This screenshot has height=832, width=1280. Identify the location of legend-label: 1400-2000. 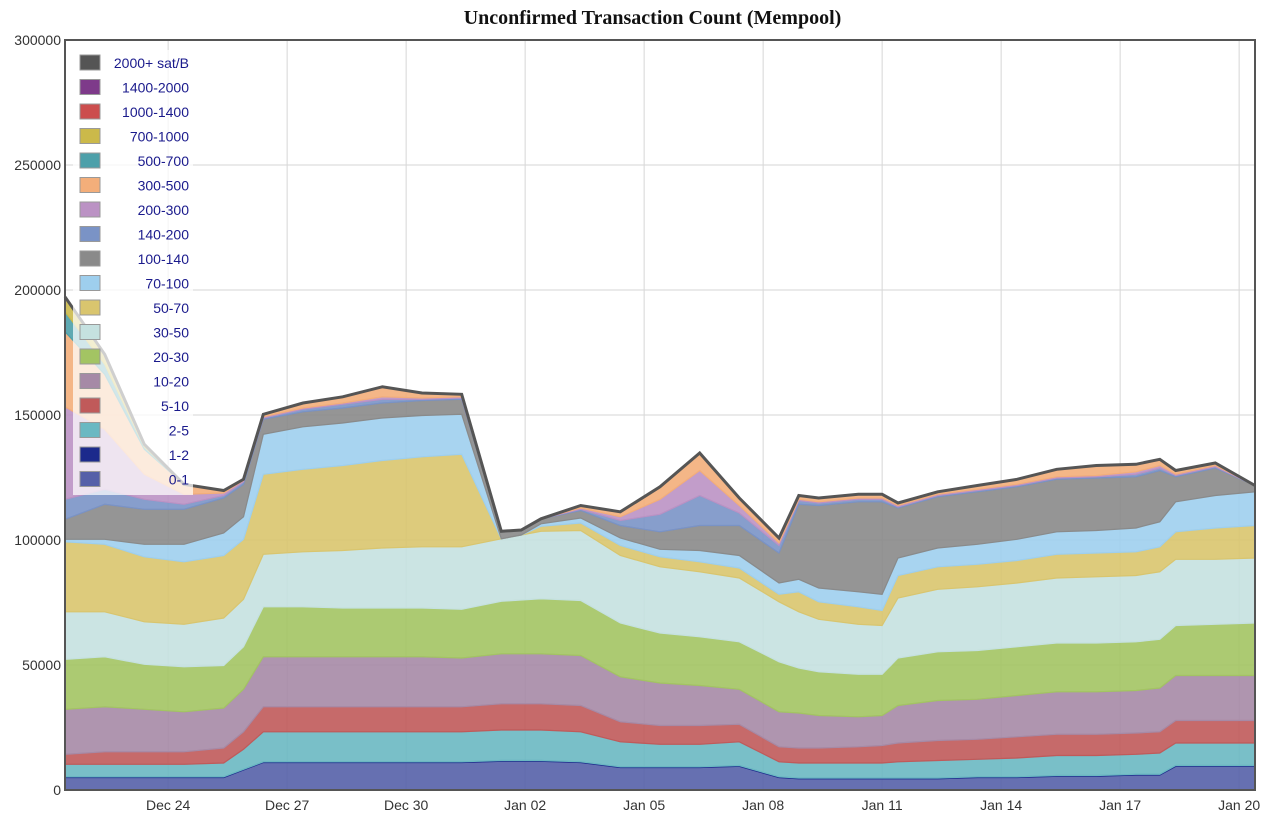
(155, 88).